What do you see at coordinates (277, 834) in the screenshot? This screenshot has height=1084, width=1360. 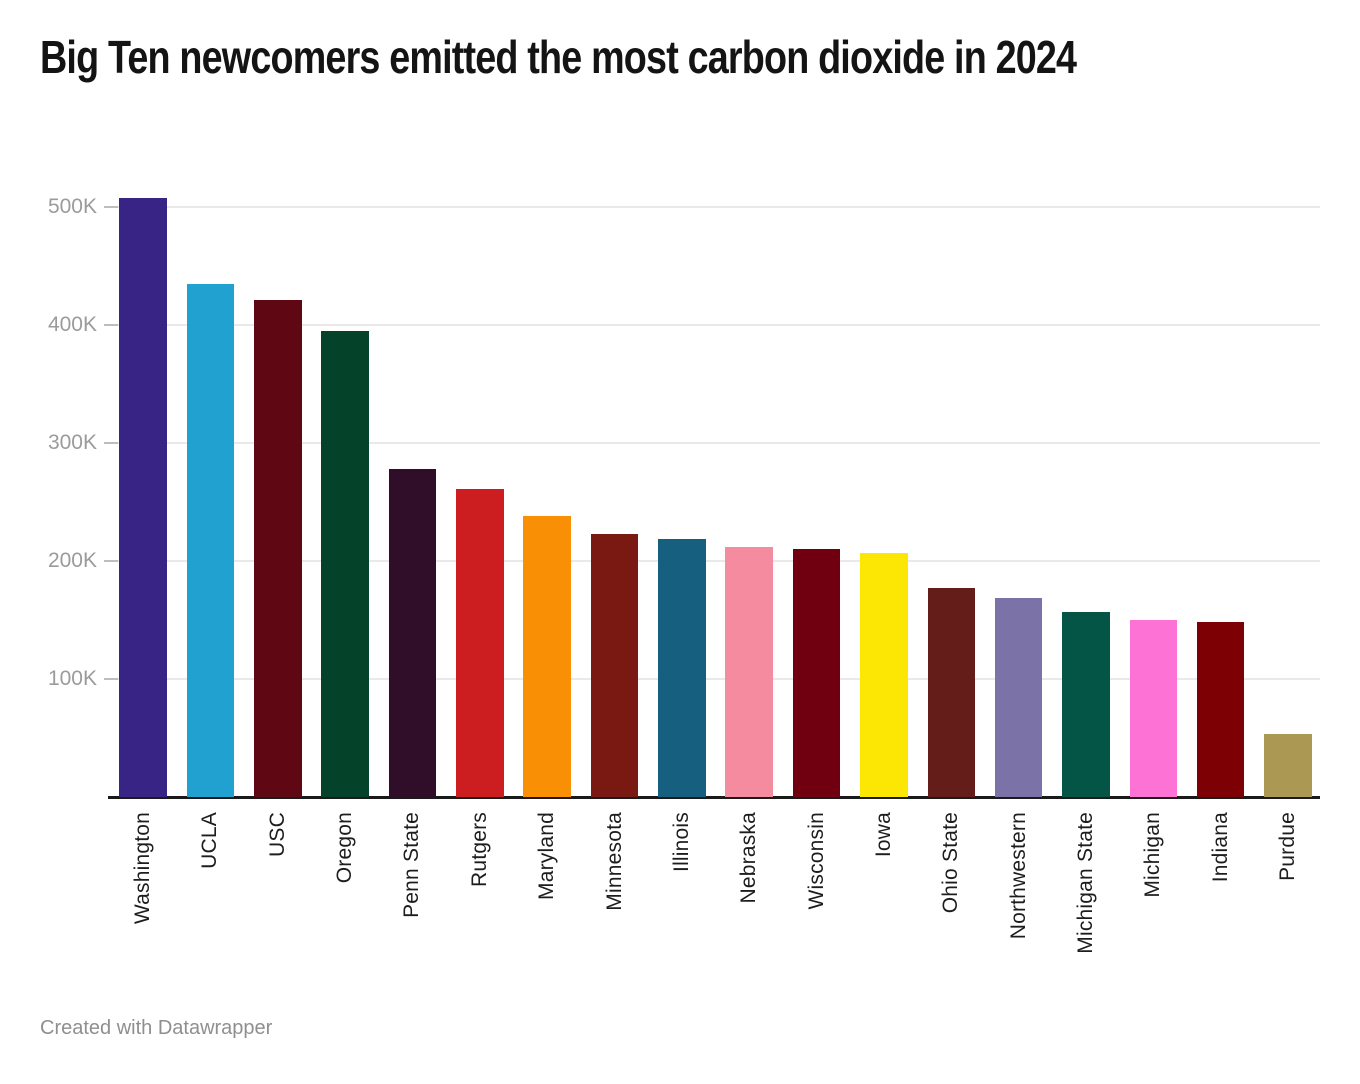 I see `x-axis-label-usc: USC` at bounding box center [277, 834].